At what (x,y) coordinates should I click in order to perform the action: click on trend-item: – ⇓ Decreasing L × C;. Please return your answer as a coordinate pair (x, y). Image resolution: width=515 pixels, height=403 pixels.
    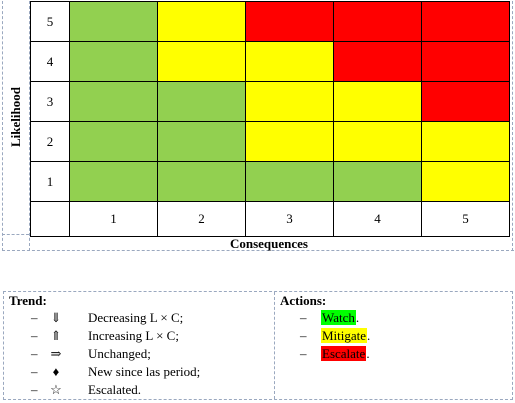
    Looking at the image, I should click on (140, 318).